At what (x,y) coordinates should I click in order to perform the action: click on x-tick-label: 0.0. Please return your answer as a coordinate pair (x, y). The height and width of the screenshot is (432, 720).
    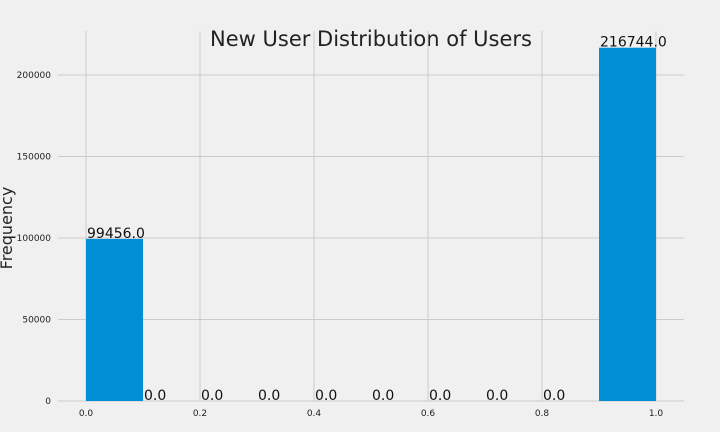
    Looking at the image, I should click on (86, 414).